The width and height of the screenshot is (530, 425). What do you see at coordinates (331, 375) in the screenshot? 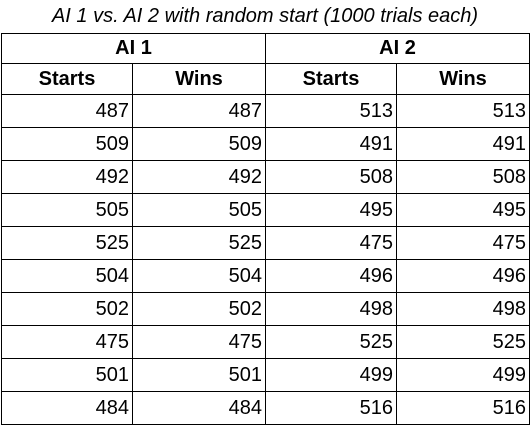
I see `cell-ai2-starts: 499` at bounding box center [331, 375].